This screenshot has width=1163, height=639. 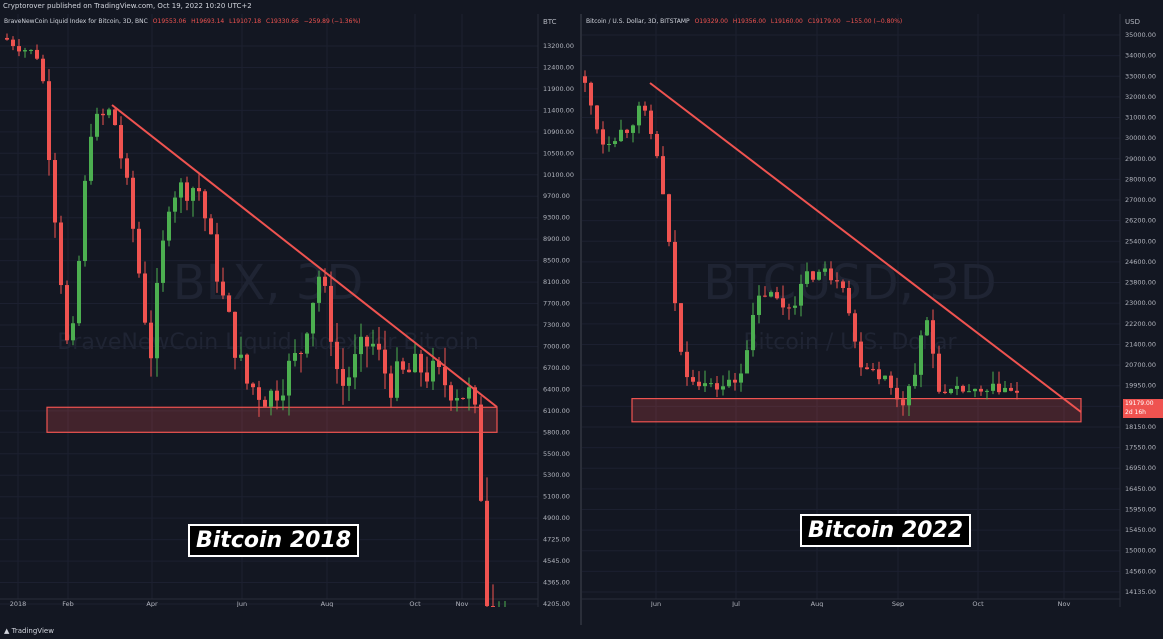 I want to click on legend-2022-change: −155.00 (−0.80%), so click(x=874, y=21).